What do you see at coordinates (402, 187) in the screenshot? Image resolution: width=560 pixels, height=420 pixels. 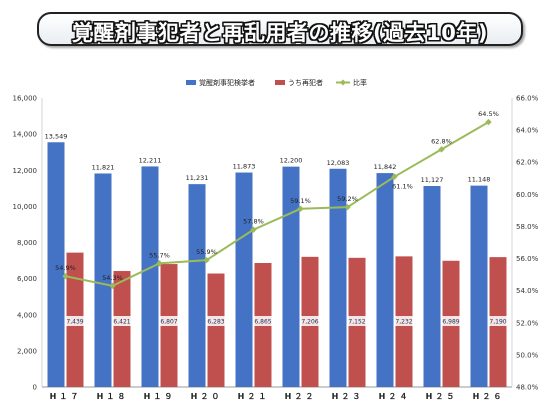 I see `ratio-label: 61.1%` at bounding box center [402, 187].